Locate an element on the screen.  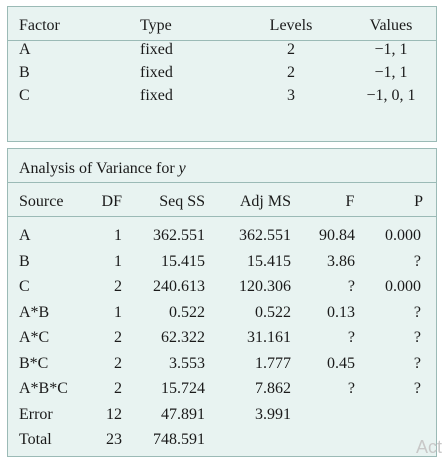
factor-header-type: Type is located at coordinates (156, 25).